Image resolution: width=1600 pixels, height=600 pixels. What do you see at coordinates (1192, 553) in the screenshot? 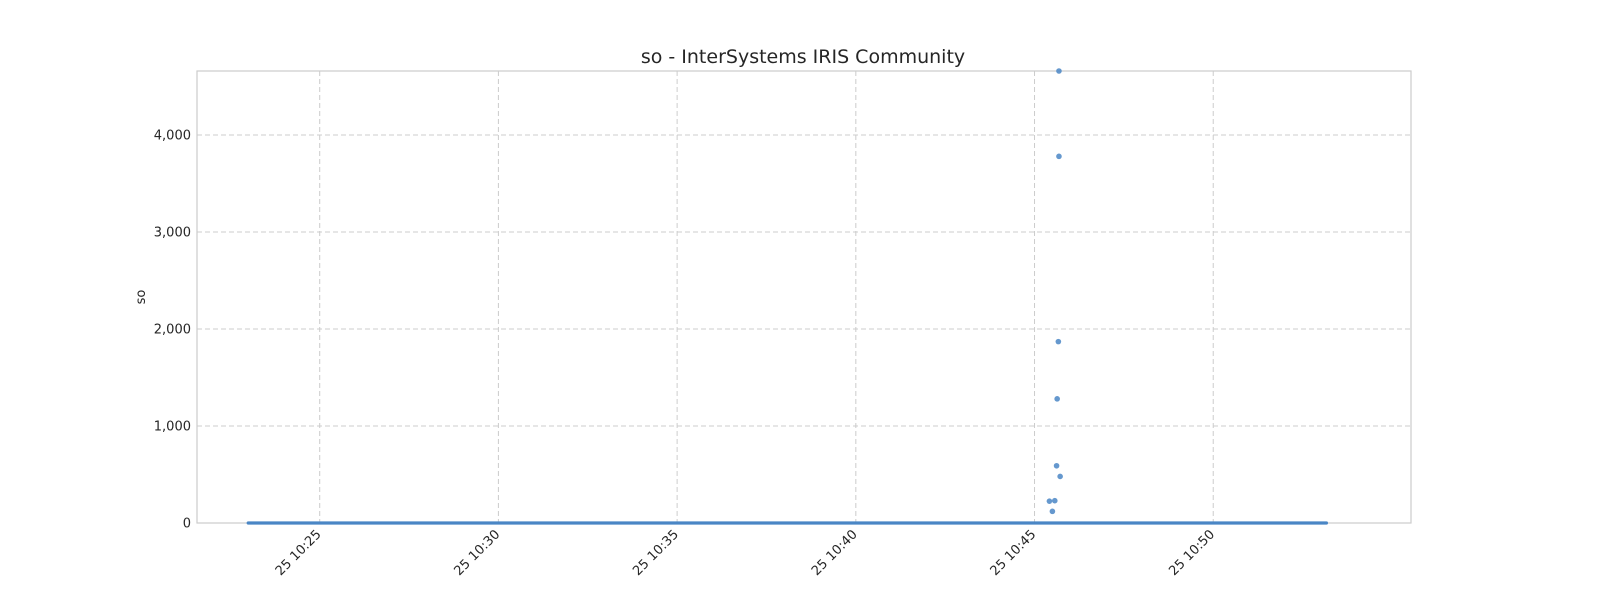
I see `x-tick-label: 25 10:50` at bounding box center [1192, 553].